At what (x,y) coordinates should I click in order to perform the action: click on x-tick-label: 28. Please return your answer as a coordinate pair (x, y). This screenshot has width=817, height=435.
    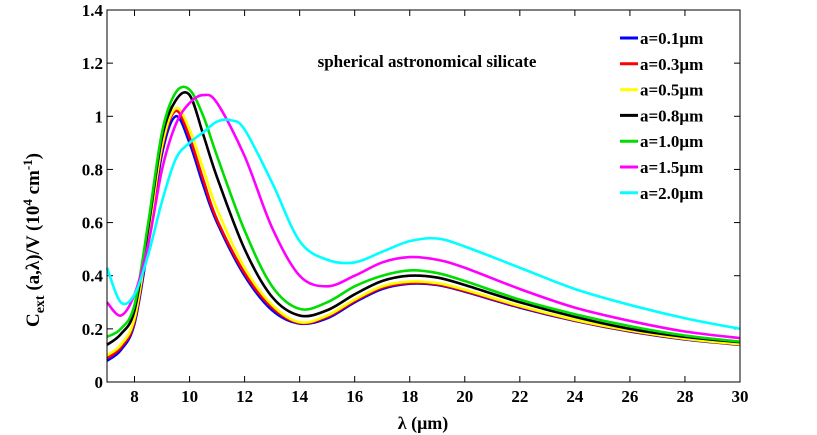
    Looking at the image, I should click on (684, 396).